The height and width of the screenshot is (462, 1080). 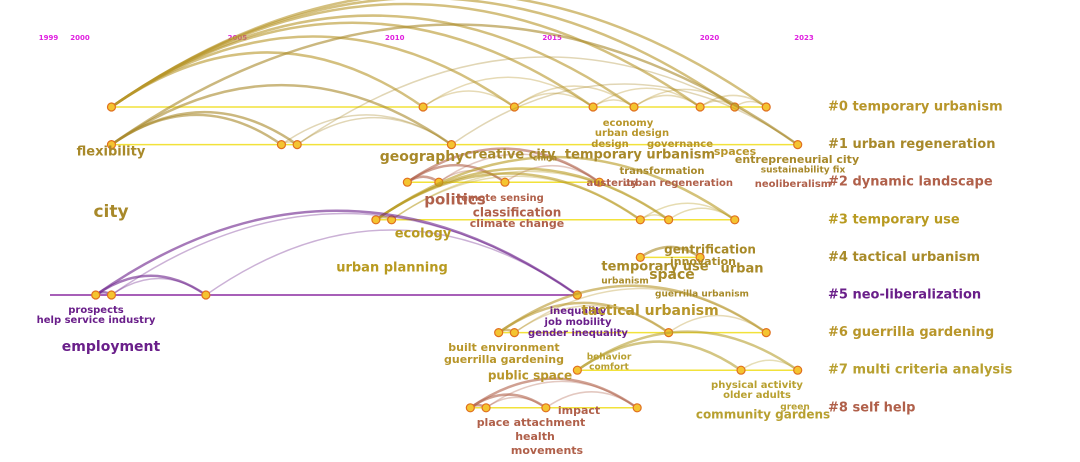 I want to click on keyword-label: flexibility, so click(x=111, y=152).